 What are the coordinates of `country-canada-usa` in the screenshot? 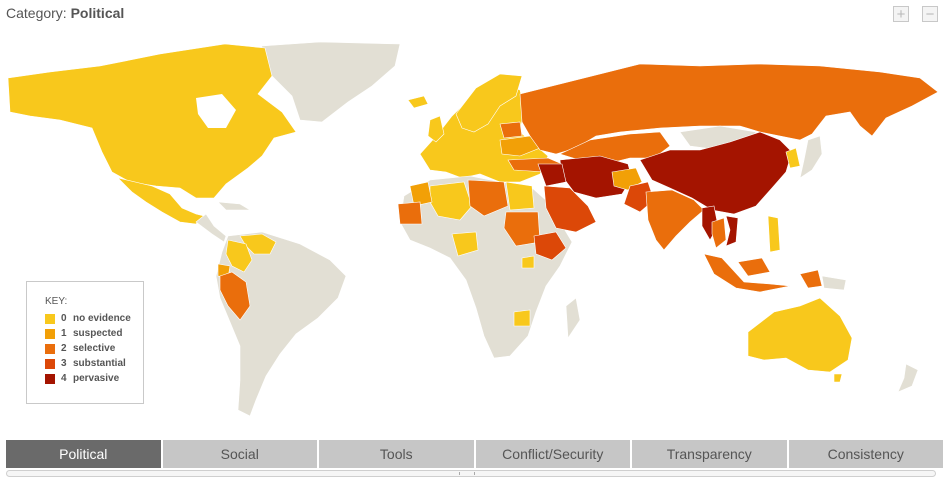 It's located at (152, 121).